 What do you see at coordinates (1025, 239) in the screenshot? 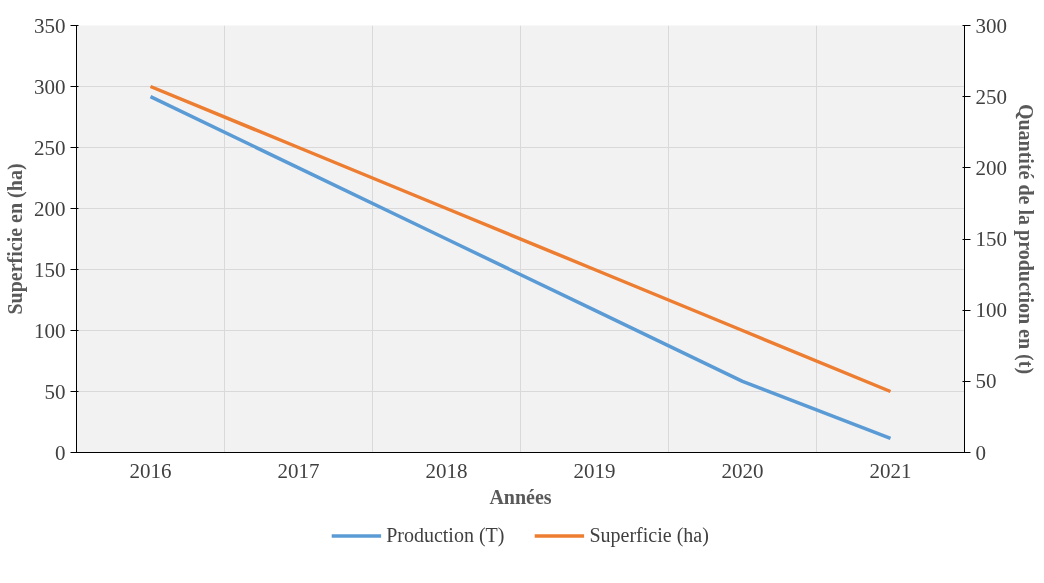
I see `y2-axis-title: Quantité de la production en (t)` at bounding box center [1025, 239].